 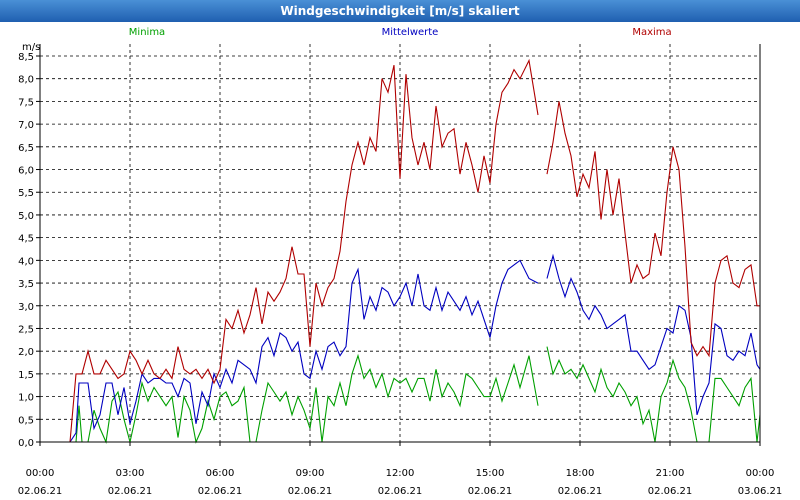 I want to click on y-tick-label: 8,5, so click(x=26, y=57).